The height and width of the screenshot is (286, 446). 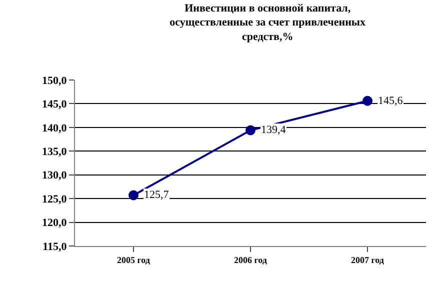 I want to click on y-tick-label: 115,0, so click(x=55, y=246).